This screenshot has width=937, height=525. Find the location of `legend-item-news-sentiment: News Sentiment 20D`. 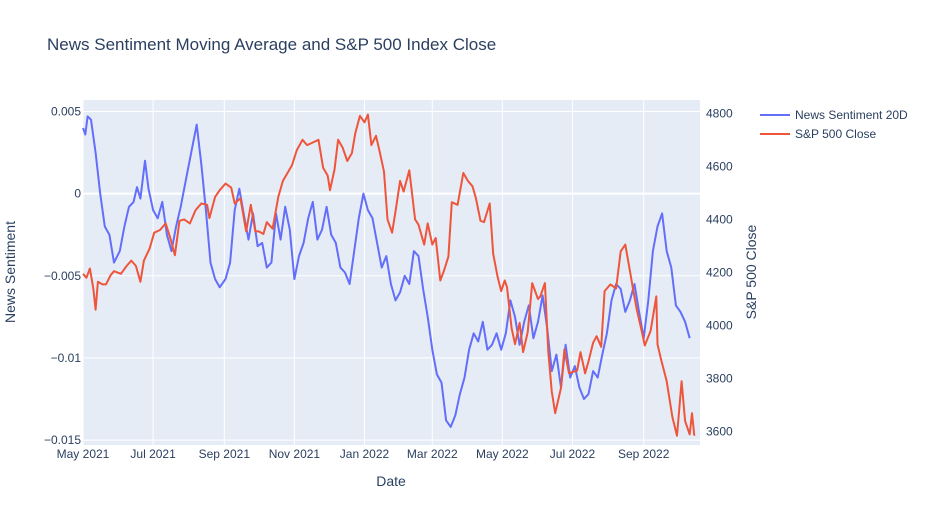

legend-item-news-sentiment: News Sentiment 20D is located at coordinates (834, 115).